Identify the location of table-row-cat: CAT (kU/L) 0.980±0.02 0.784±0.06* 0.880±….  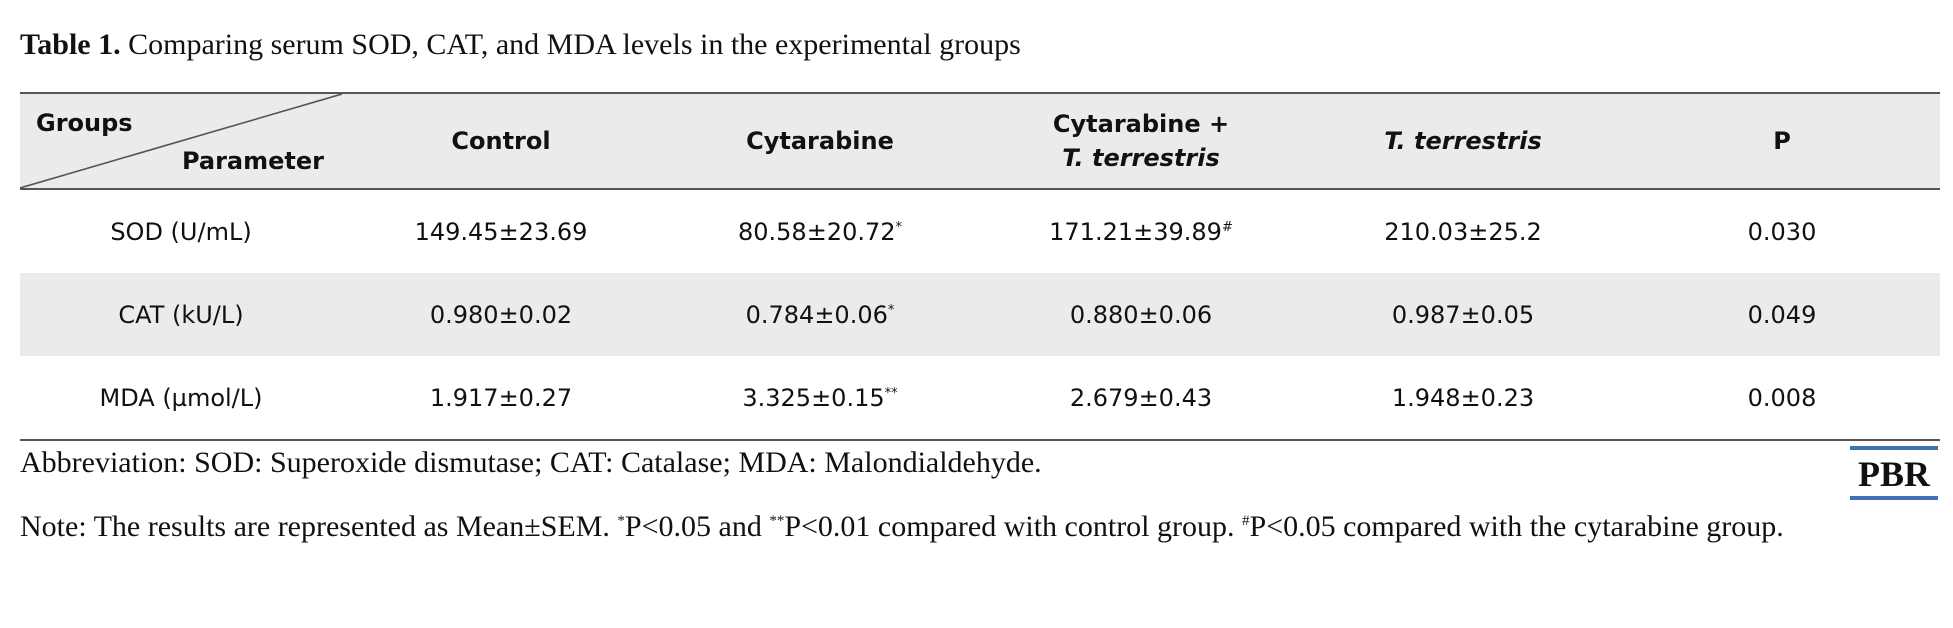
(980, 314).